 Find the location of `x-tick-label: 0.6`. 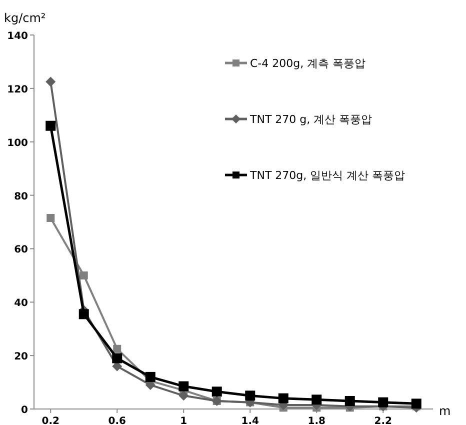

x-tick-label: 0.6 is located at coordinates (117, 420).